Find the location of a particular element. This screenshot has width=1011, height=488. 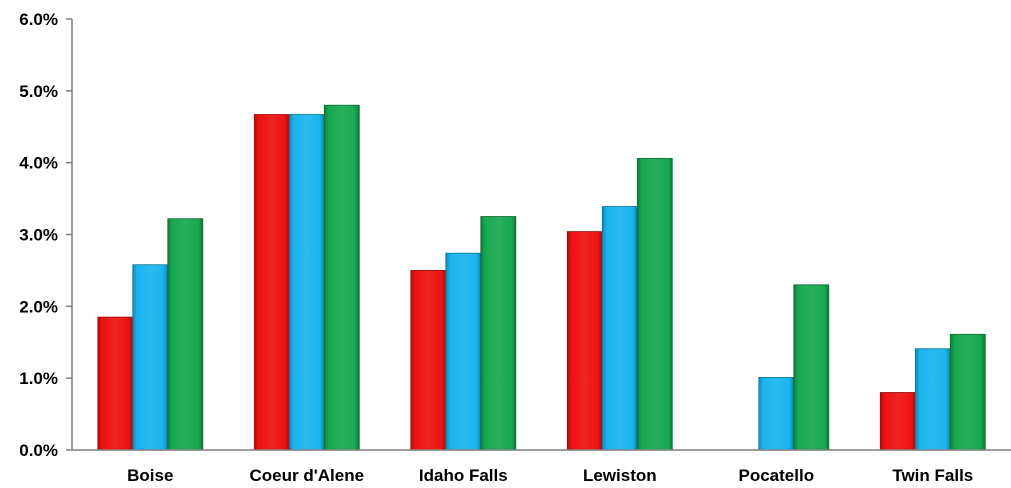

x-tick-label: Coeur d'Alene is located at coordinates (307, 475).